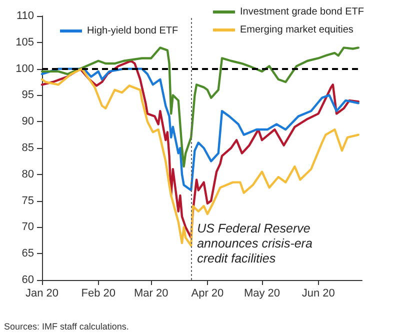  Describe the element at coordinates (28, 122) in the screenshot. I see `y-tick-label: 90` at that location.